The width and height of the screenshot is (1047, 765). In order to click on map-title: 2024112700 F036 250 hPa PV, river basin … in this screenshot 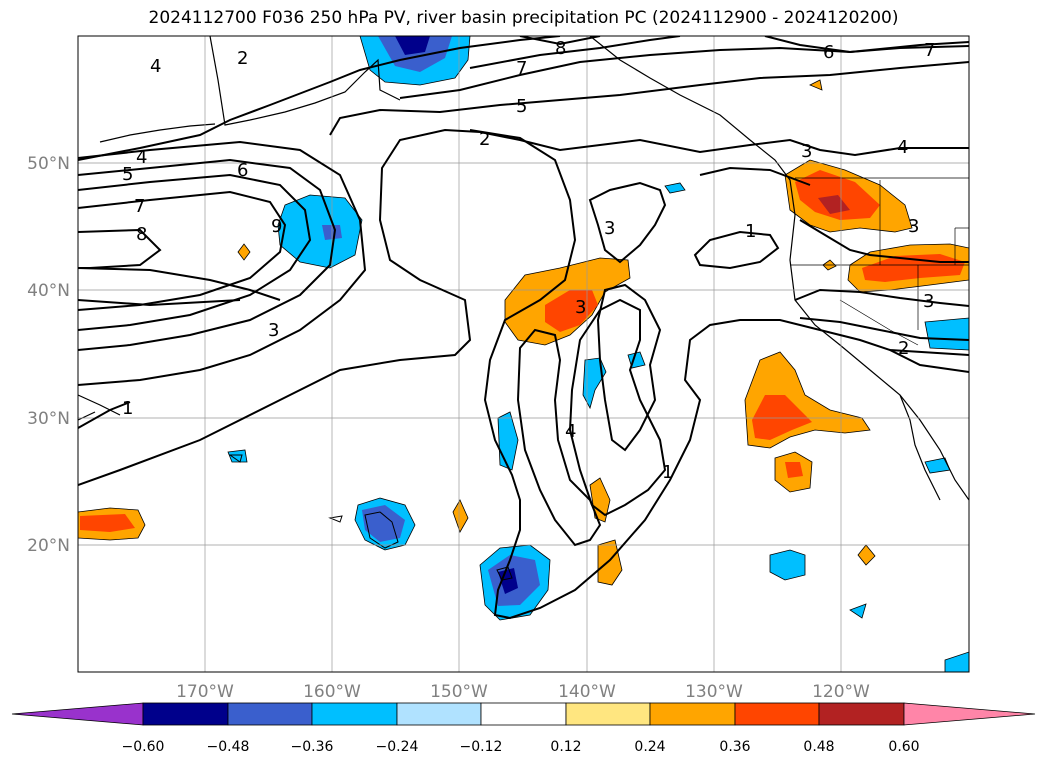, I will do `click(523, 18)`.